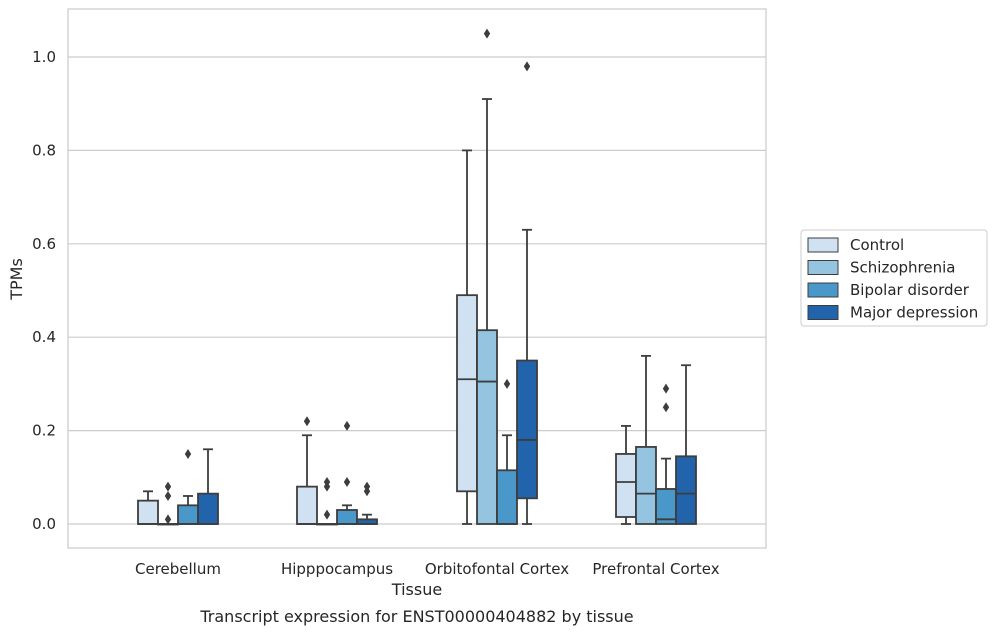 The width and height of the screenshot is (997, 634). What do you see at coordinates (44, 244) in the screenshot?
I see `y-tick-label: 0.6` at bounding box center [44, 244].